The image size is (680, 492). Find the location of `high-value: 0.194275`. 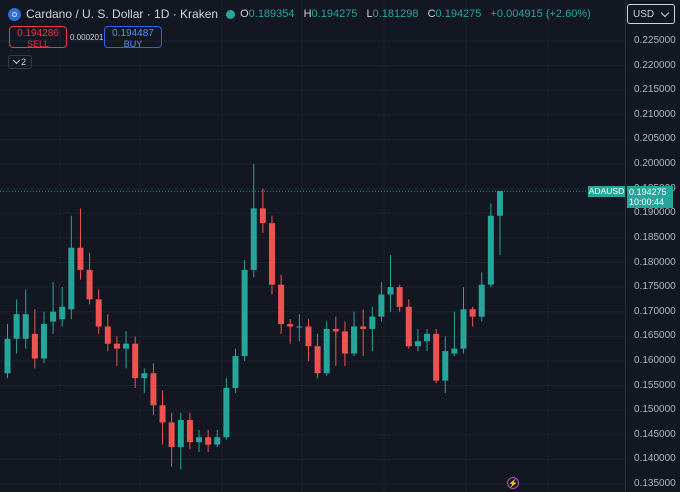

high-value: 0.194275 is located at coordinates (334, 14).